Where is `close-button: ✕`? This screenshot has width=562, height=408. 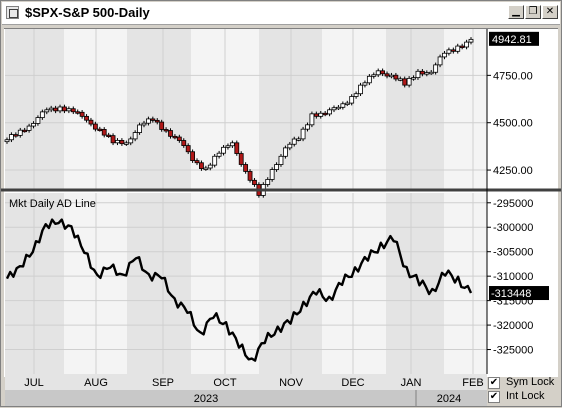 close-button: ✕ is located at coordinates (550, 12).